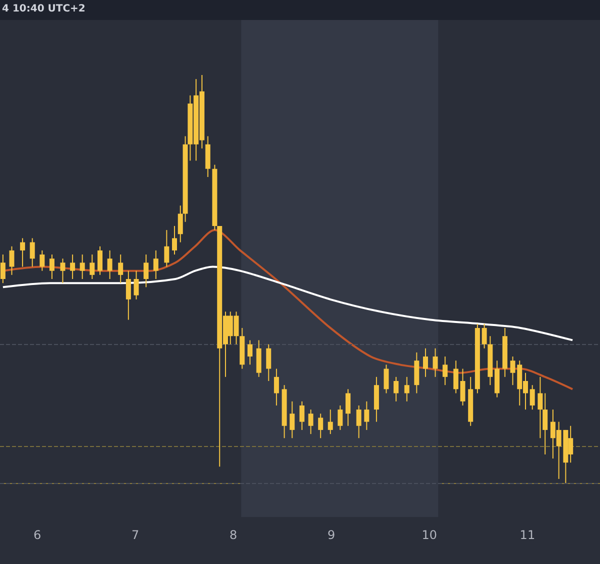  Describe the element at coordinates (234, 535) in the screenshot. I see `x-tick-label: 8` at that location.